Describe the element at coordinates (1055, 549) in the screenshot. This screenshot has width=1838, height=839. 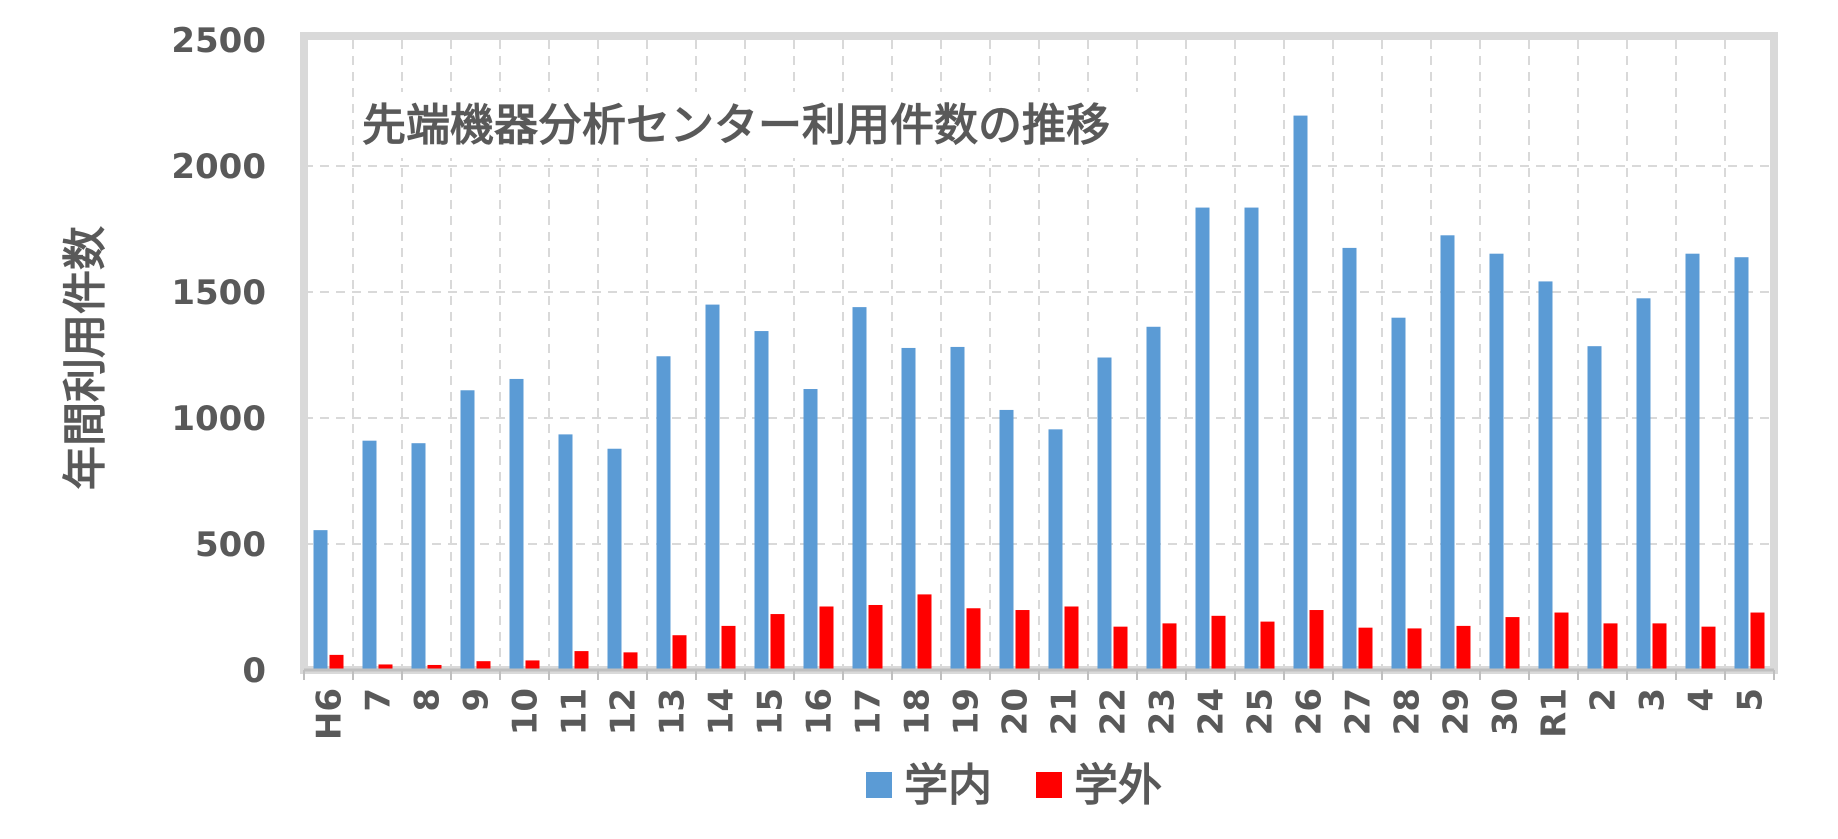
I see `bar-学内-21` at that location.